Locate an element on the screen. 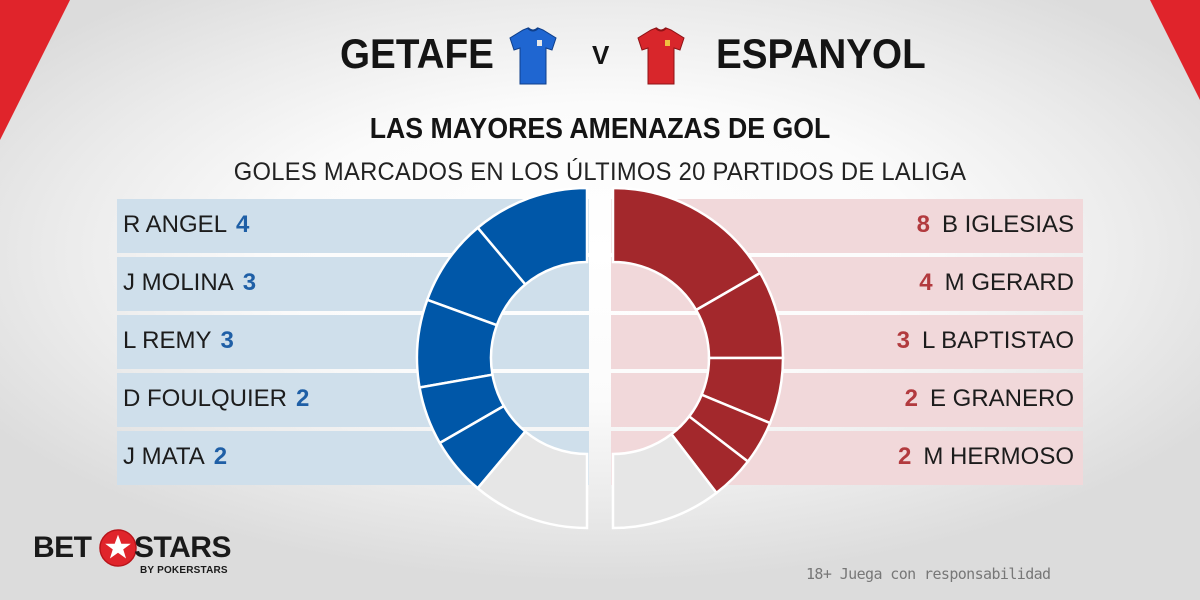  logo-subtitle: BY POKERSTARS is located at coordinates (184, 570).